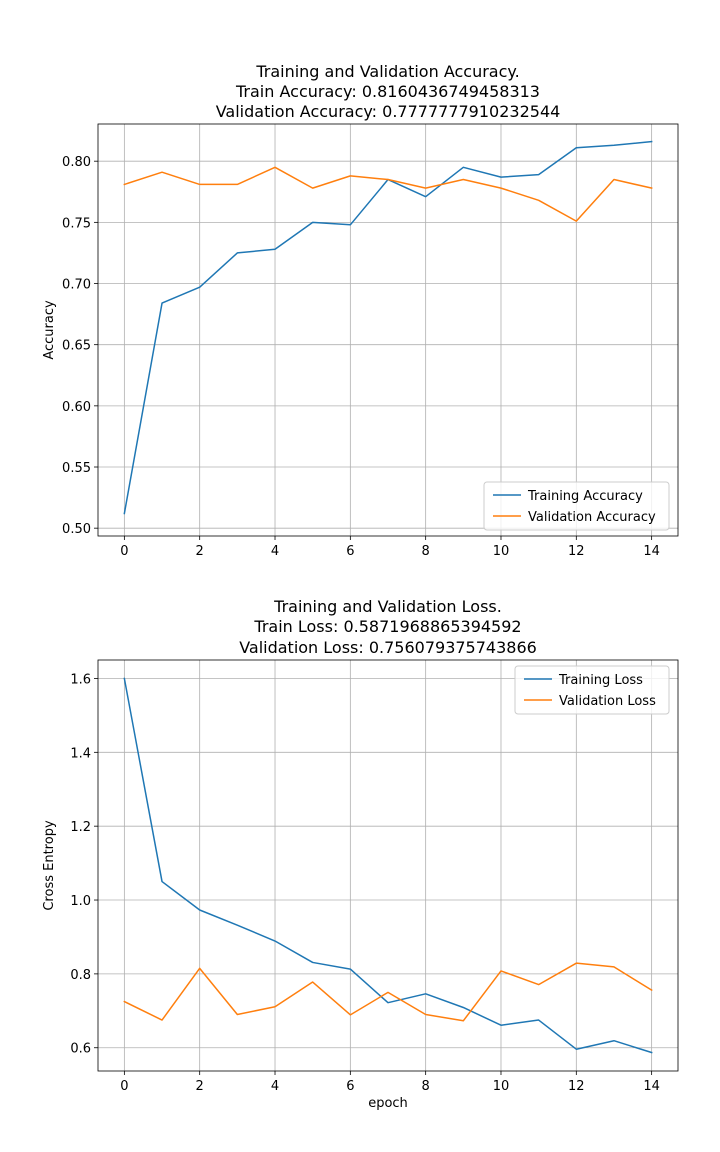 The image size is (720, 1152). What do you see at coordinates (76, 162) in the screenshot?
I see `y-tick-label: 0.80` at bounding box center [76, 162].